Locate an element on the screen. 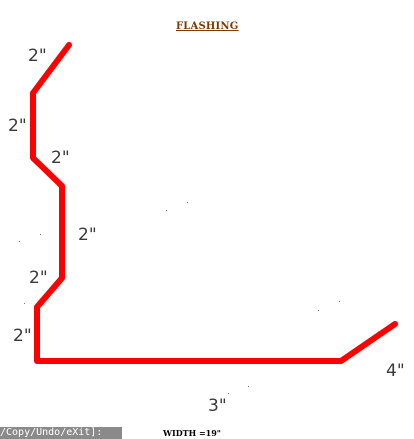 This screenshot has width=414, height=439. segment-3-label: 2" is located at coordinates (60, 158).